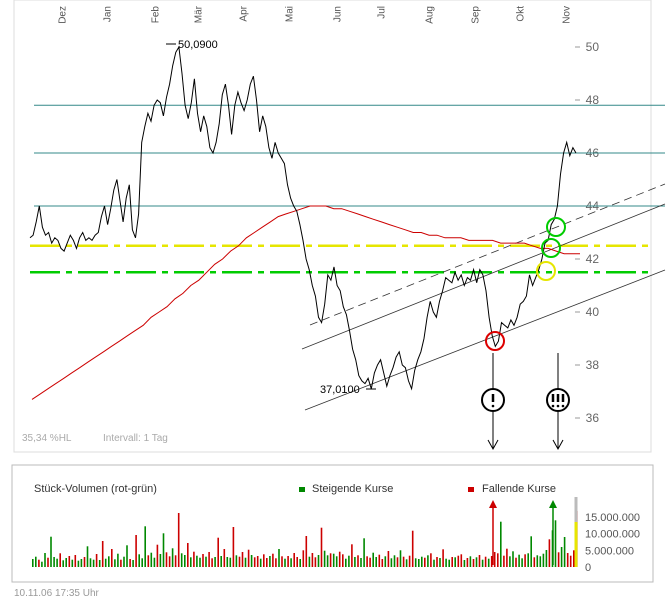  What do you see at coordinates (56, 593) in the screenshot?
I see `footer-timestamp: 10.11.06 17:35 Uhr` at bounding box center [56, 593].